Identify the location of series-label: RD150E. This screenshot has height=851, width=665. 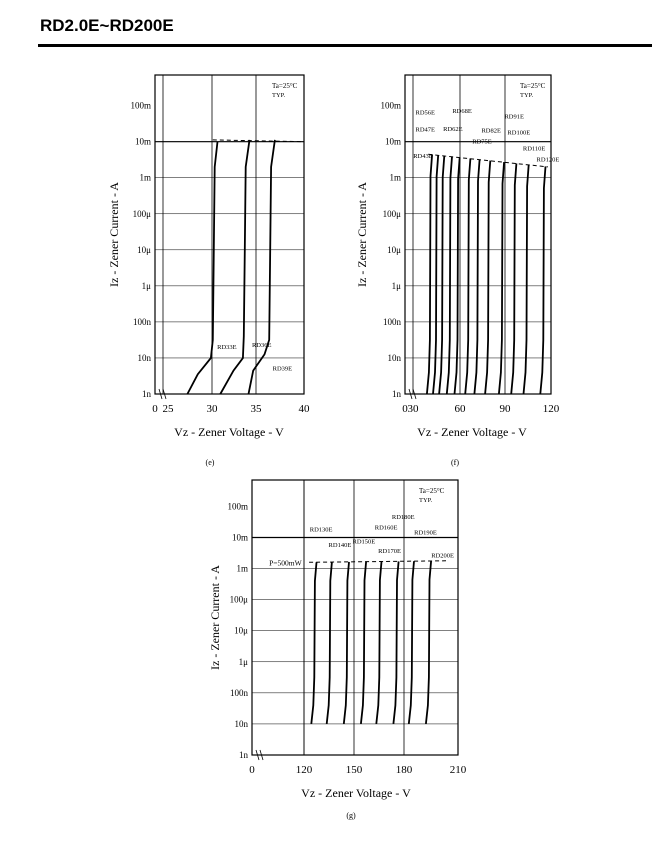
(364, 542).